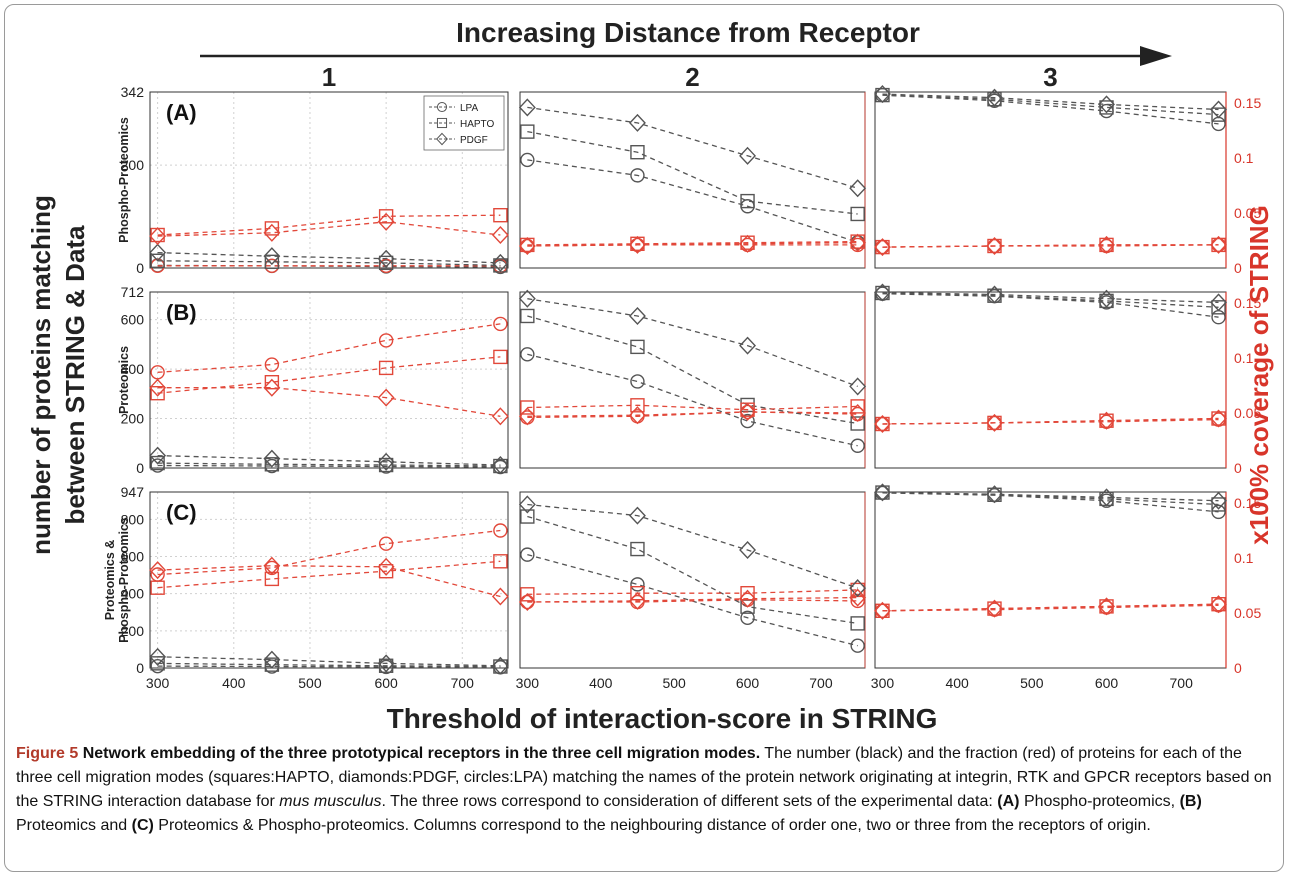 Image resolution: width=1290 pixels, height=878 pixels. Describe the element at coordinates (124, 380) in the screenshot. I see `row-side-label: Proteomics` at that location.